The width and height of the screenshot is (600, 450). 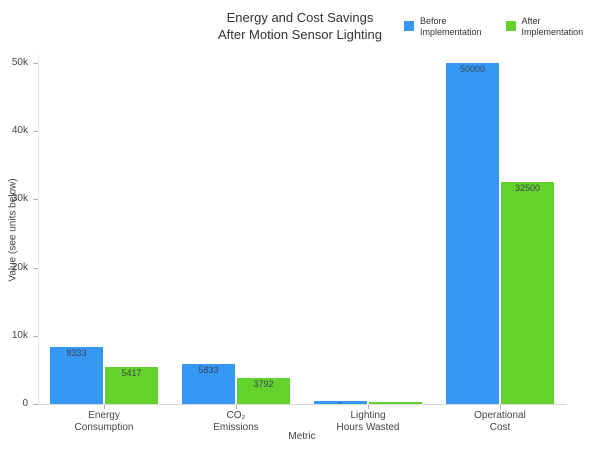 I want to click on y-tick-label-40k: 40k, so click(x=19, y=131).